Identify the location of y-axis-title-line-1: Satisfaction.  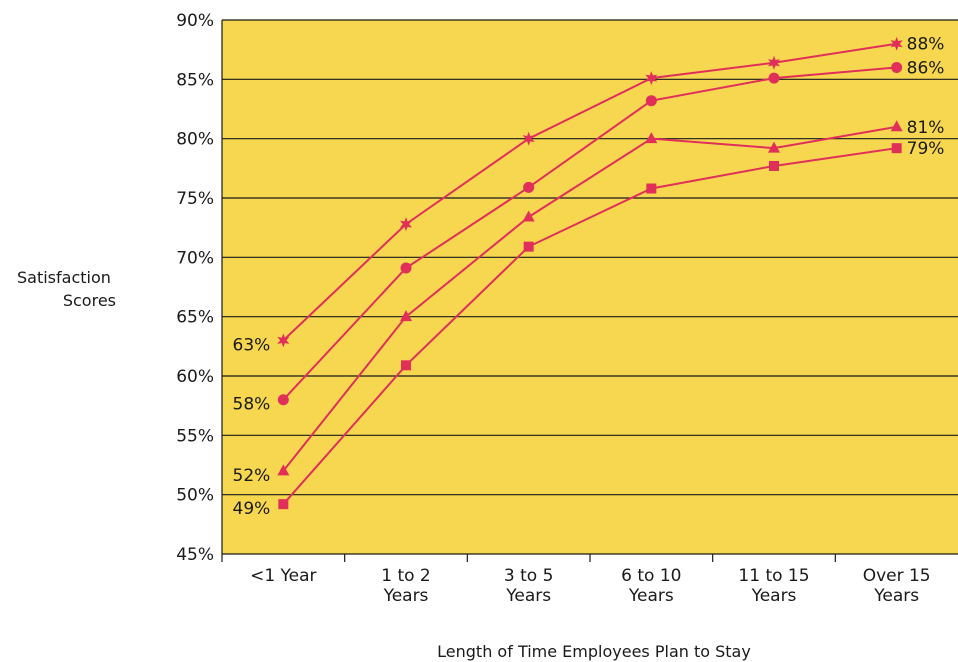
(64, 277).